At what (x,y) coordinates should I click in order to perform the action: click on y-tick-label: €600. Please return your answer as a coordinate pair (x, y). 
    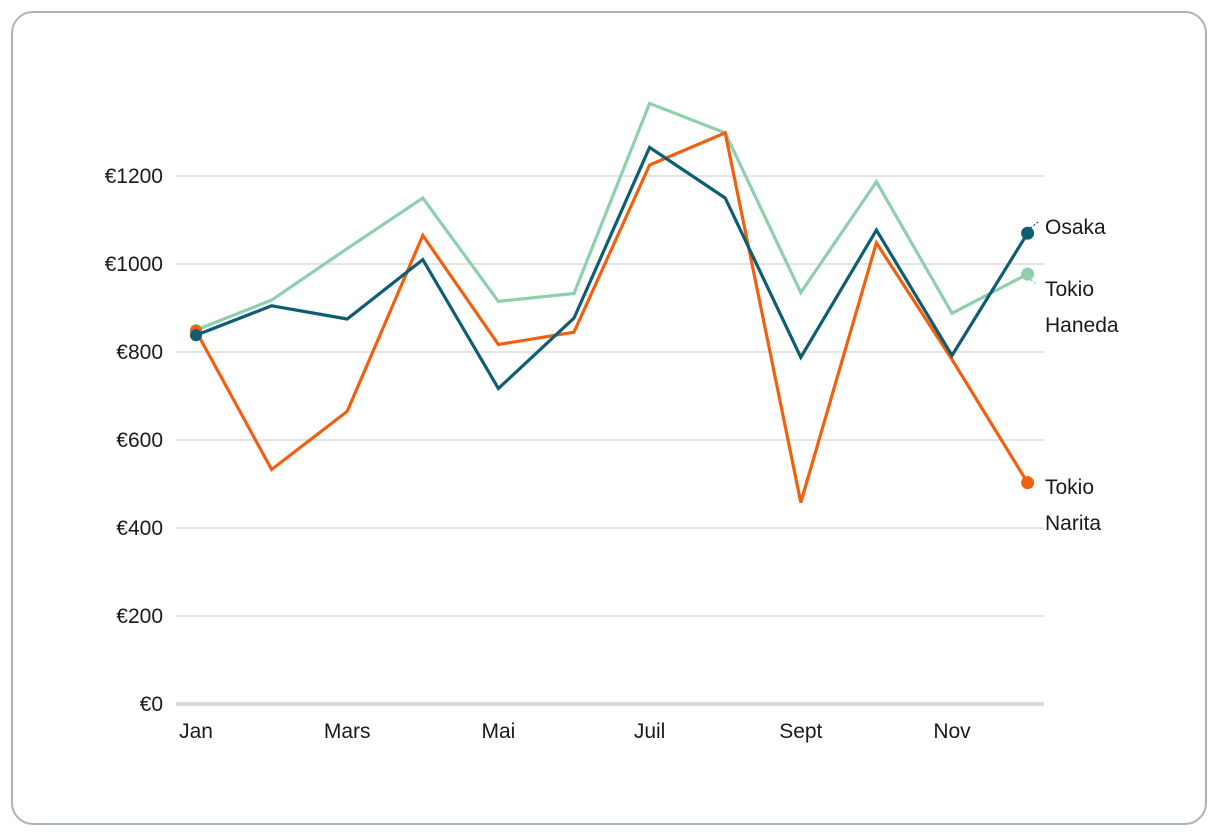
    Looking at the image, I should click on (139, 440).